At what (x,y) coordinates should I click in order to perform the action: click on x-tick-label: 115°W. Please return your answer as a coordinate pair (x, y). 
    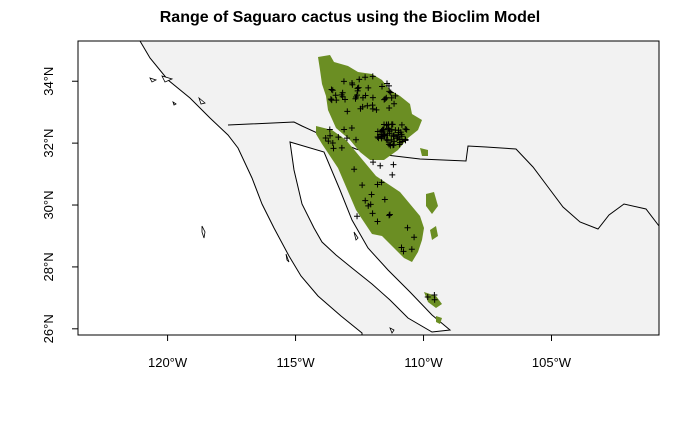
    Looking at the image, I should click on (295, 362).